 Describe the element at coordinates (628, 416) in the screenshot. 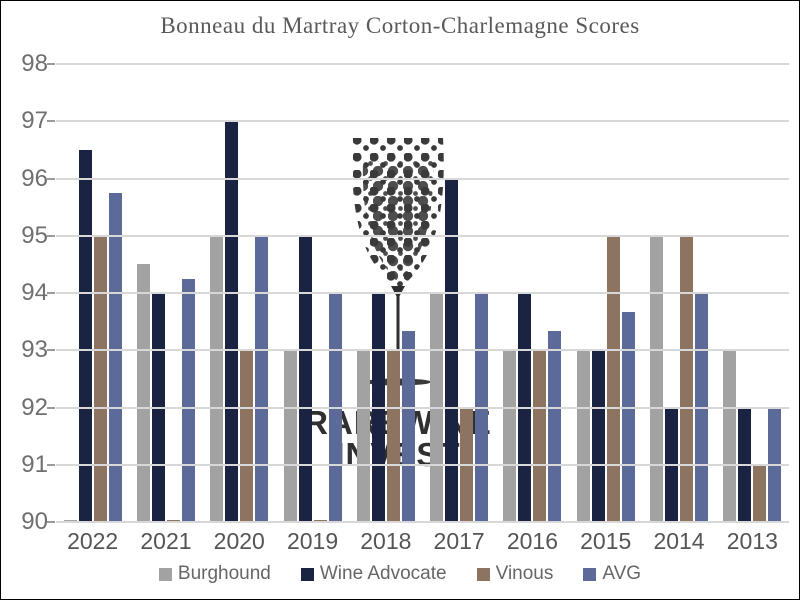

I see `bar-2015-avg` at that location.